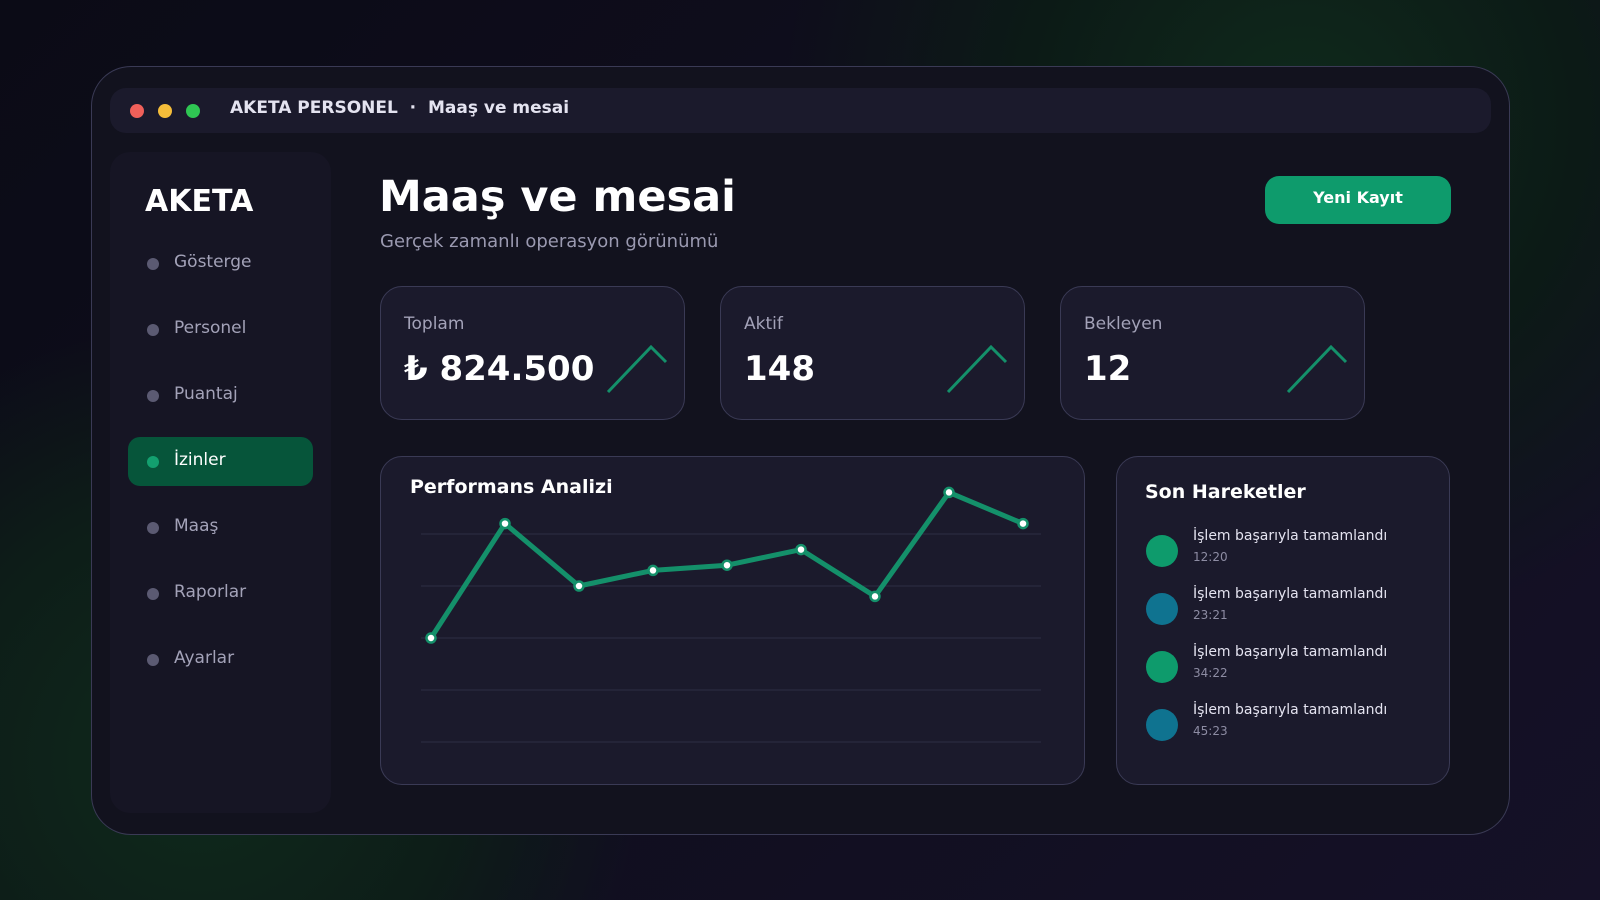  I want to click on activity-time: 45:23, so click(1210, 731).